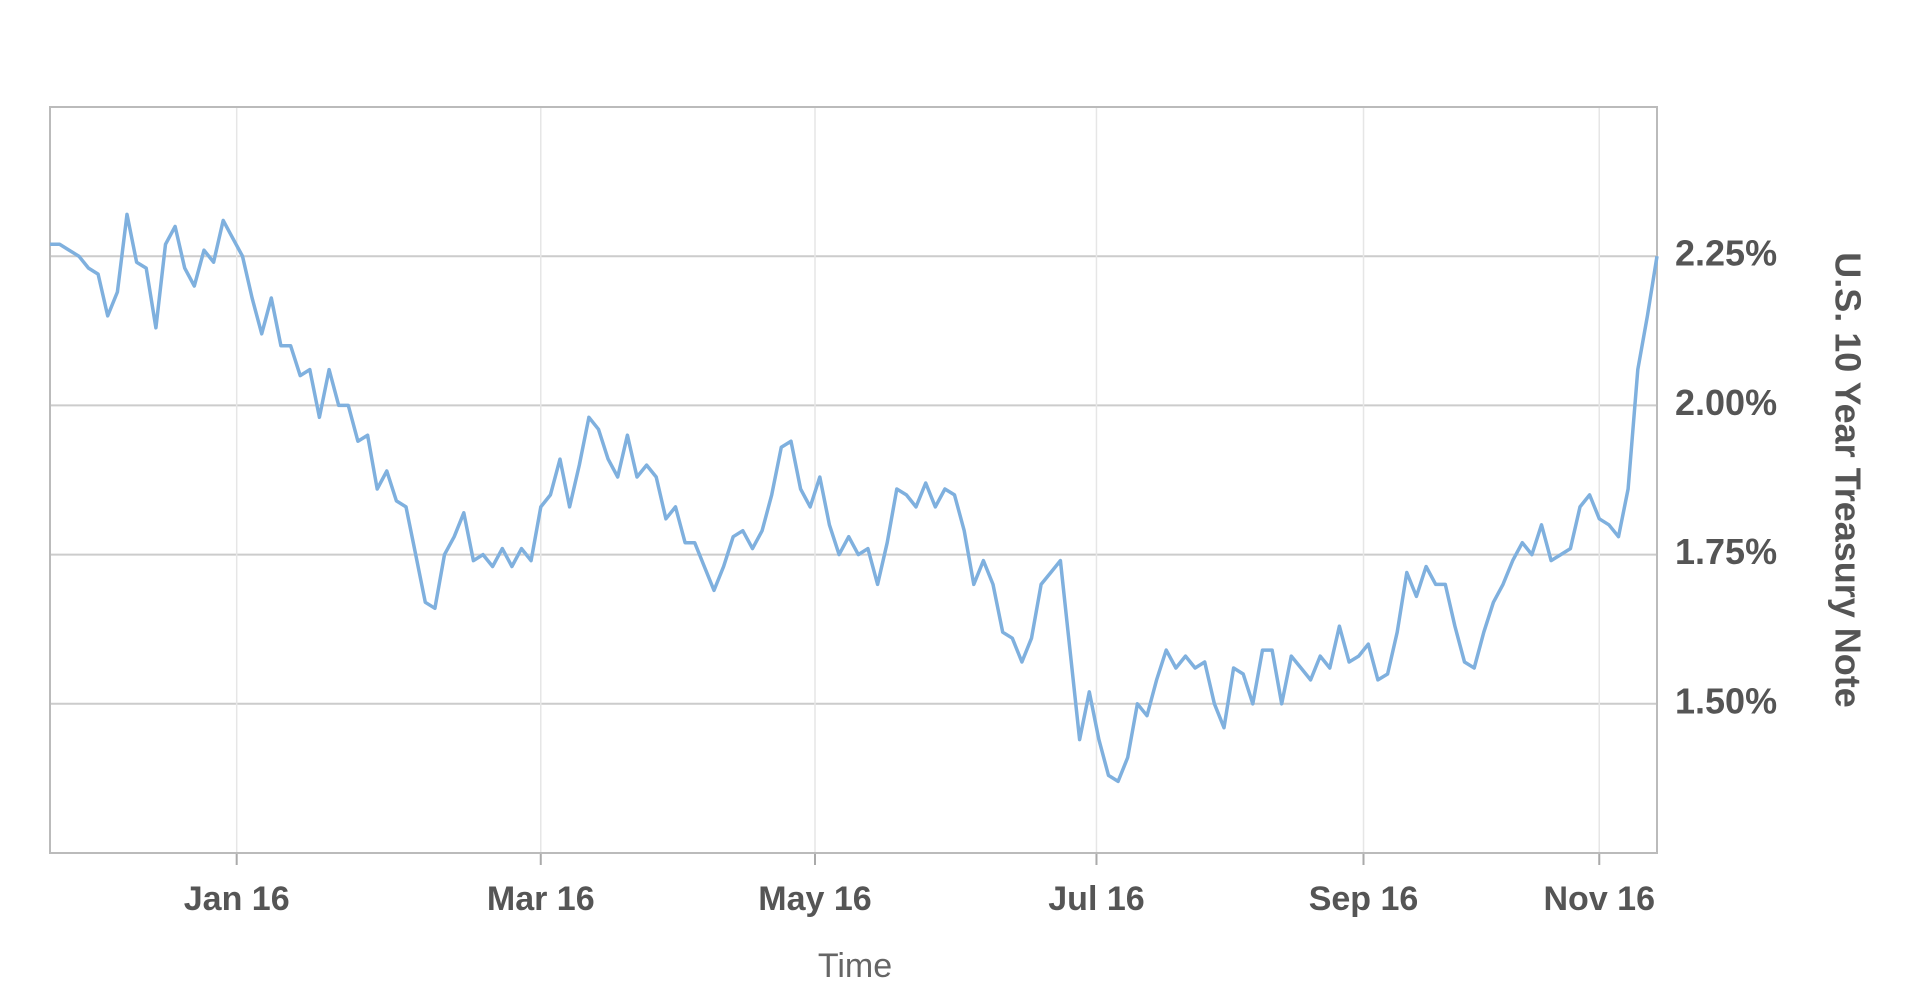  I want to click on y-tick-label: 1.75%, so click(1726, 551).